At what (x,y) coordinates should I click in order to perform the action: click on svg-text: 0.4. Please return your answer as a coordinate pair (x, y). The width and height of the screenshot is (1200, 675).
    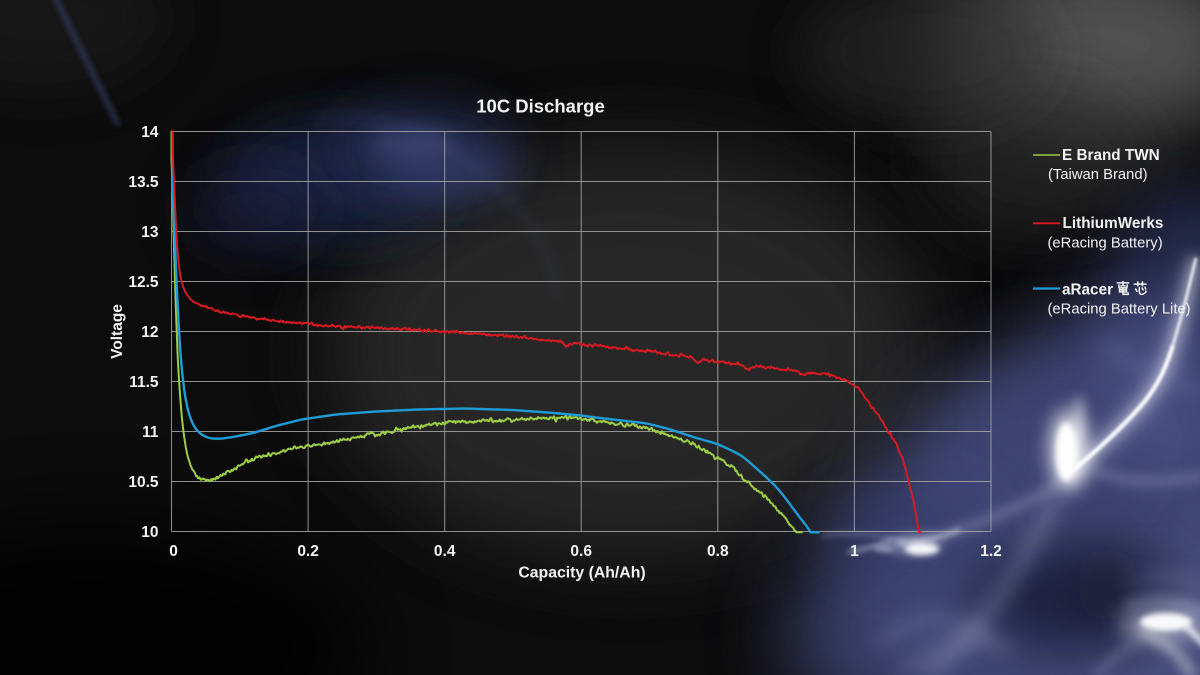
    Looking at the image, I should click on (445, 551).